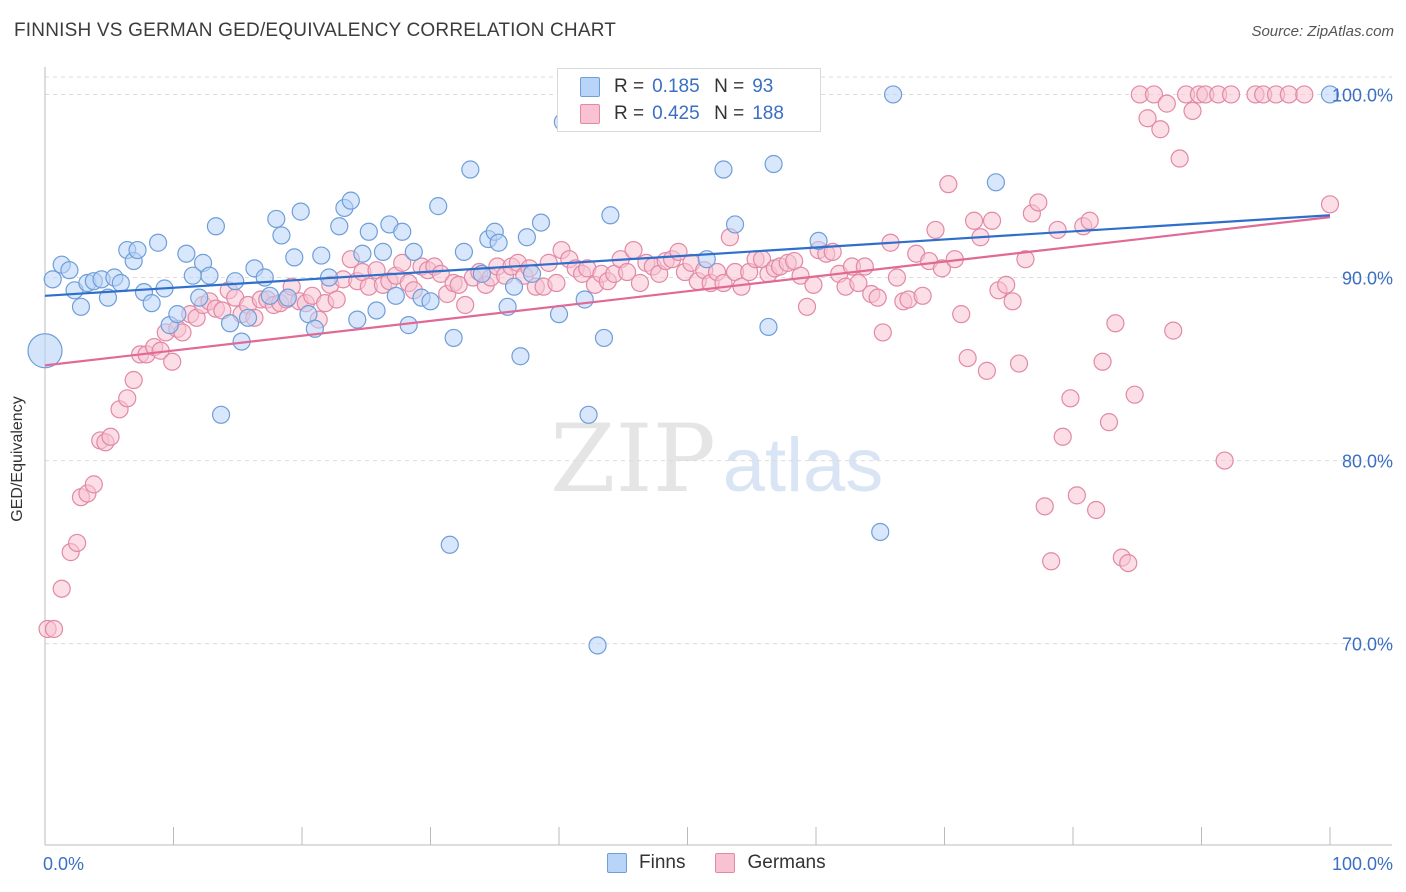 The image size is (1406, 892). Describe the element at coordinates (786, 862) in the screenshot. I see `legend-label-germans: Germans` at that location.